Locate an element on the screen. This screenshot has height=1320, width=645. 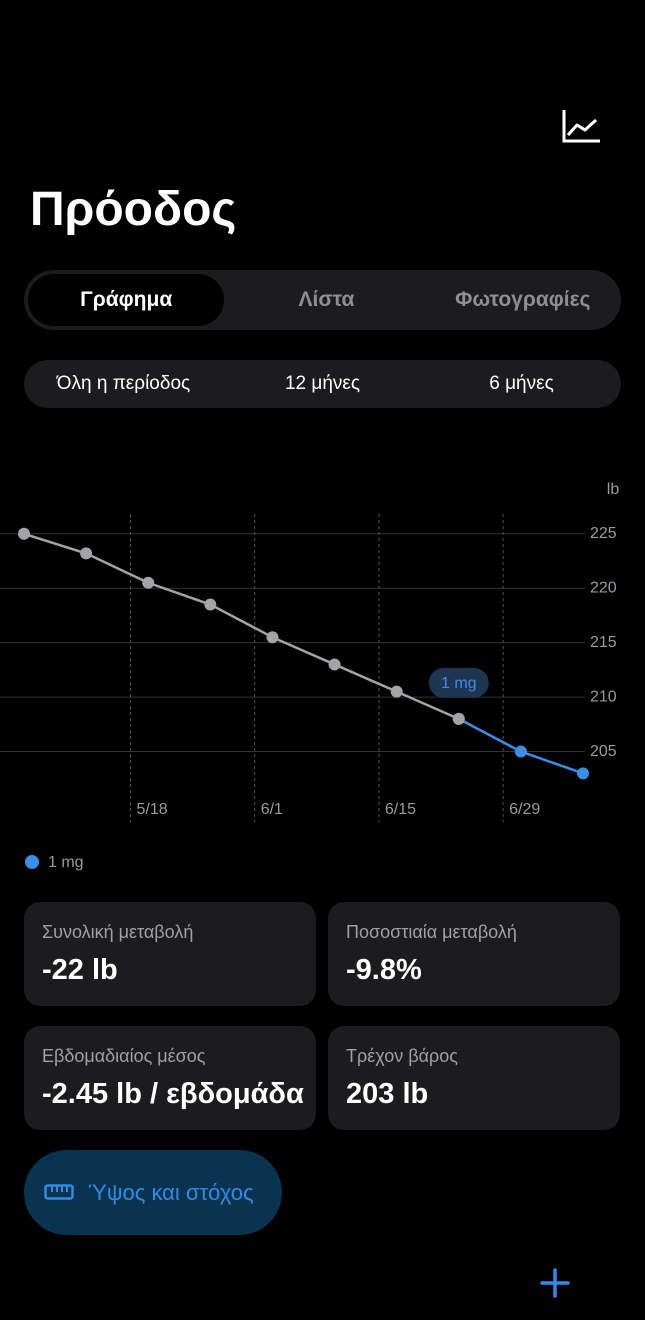
page-title: Πρόοδος is located at coordinates (133, 209).